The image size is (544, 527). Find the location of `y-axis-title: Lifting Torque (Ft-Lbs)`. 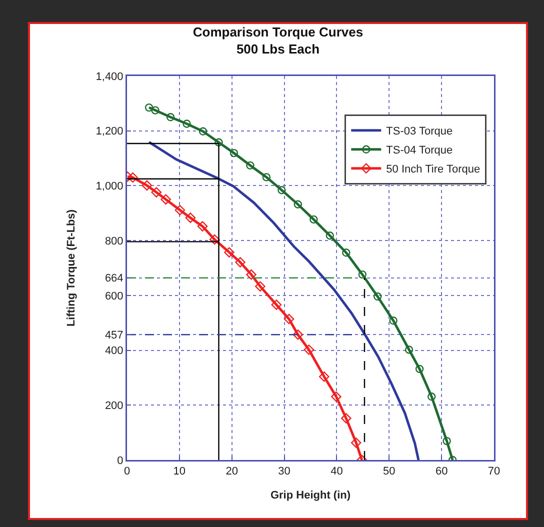

y-axis-title: Lifting Torque (Ft-Lbs) is located at coordinates (72, 268).